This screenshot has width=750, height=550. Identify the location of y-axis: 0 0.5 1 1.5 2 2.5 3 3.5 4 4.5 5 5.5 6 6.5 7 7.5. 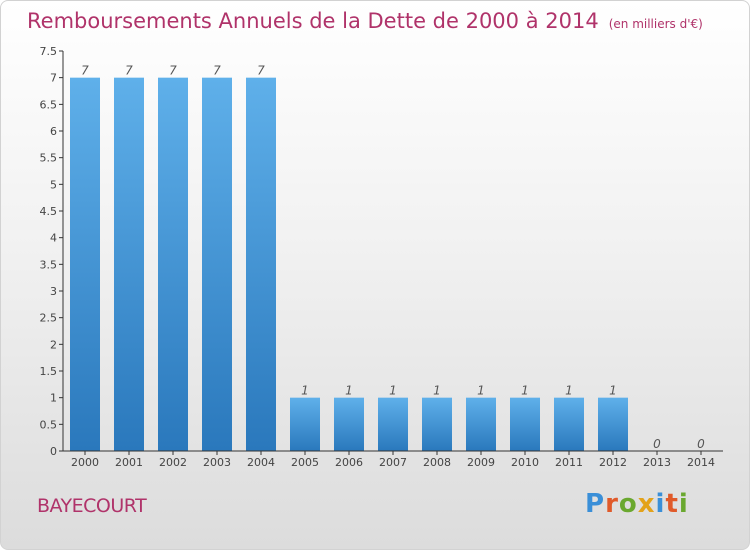
(52, 251).